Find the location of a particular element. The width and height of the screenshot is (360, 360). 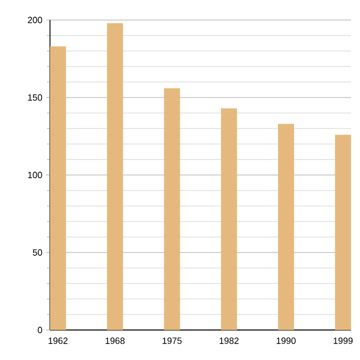

x-tick-label: 1990 is located at coordinates (286, 341).